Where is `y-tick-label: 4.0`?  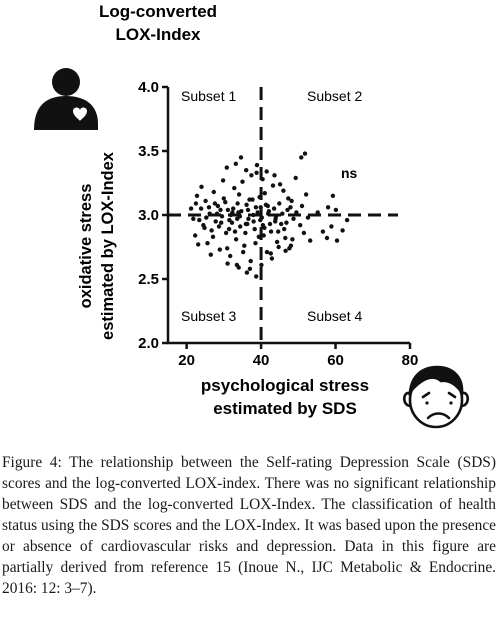 y-tick-label: 4.0 is located at coordinates (148, 87).